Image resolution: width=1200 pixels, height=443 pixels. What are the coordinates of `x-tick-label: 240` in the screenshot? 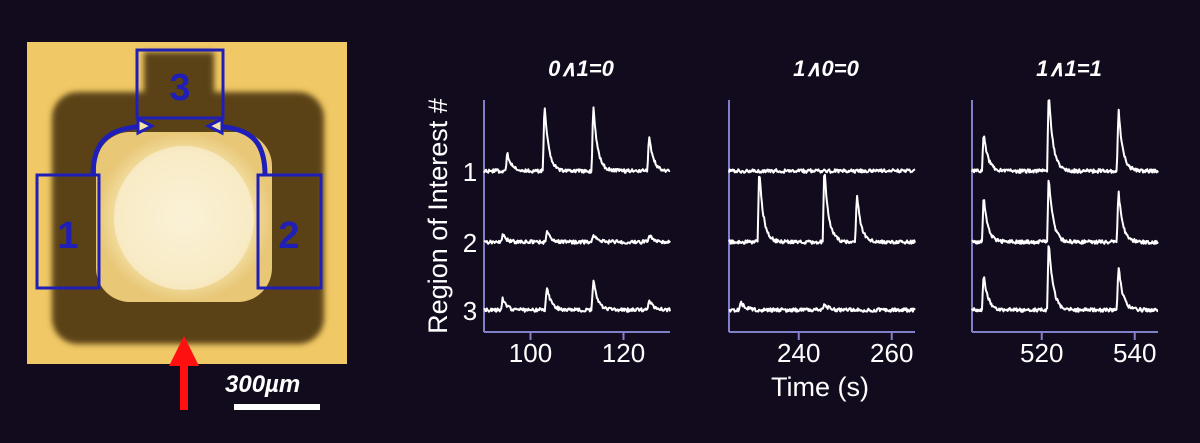 It's located at (798, 353).